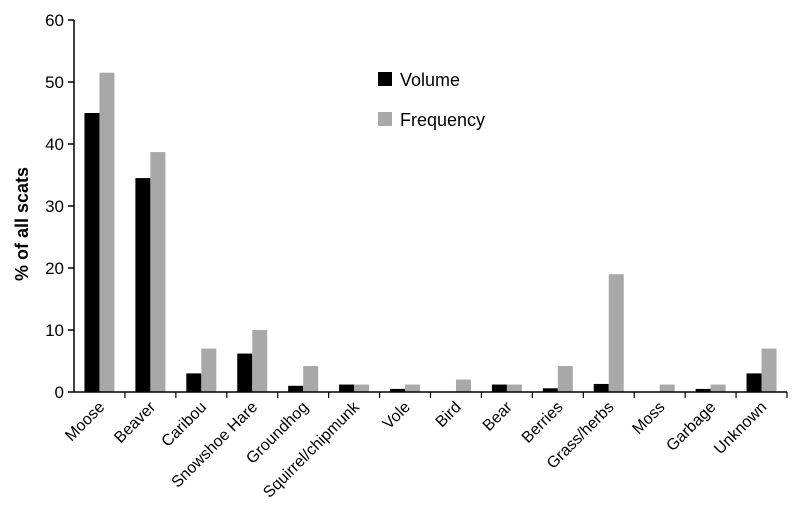 The width and height of the screenshot is (793, 529). Describe the element at coordinates (194, 382) in the screenshot. I see `bar-volume-caribou` at that location.